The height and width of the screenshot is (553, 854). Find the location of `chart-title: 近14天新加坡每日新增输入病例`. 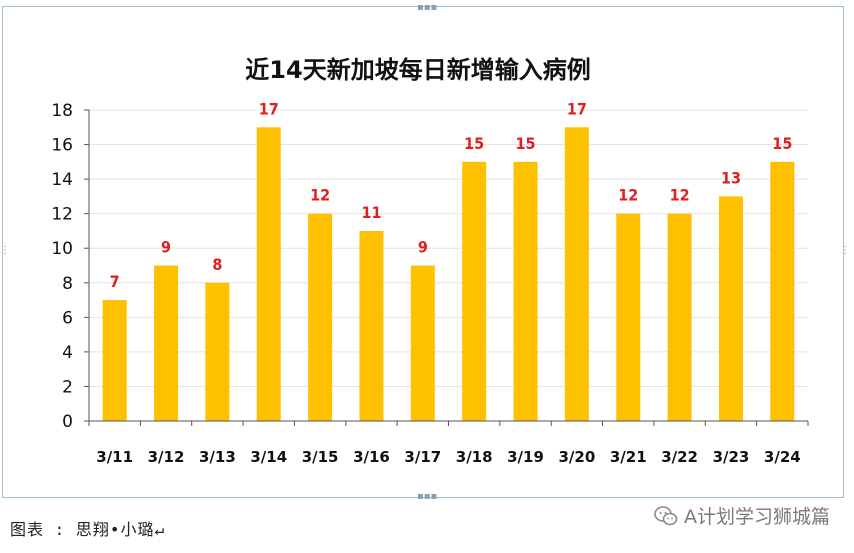

chart-title: 近14天新加坡每日新增输入病例 is located at coordinates (417, 70).